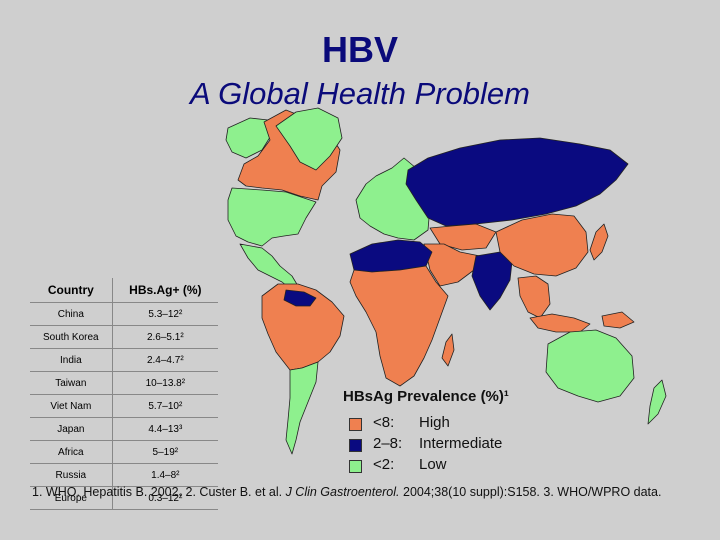  I want to click on table-row: India 2.4–4.7², so click(124, 360).